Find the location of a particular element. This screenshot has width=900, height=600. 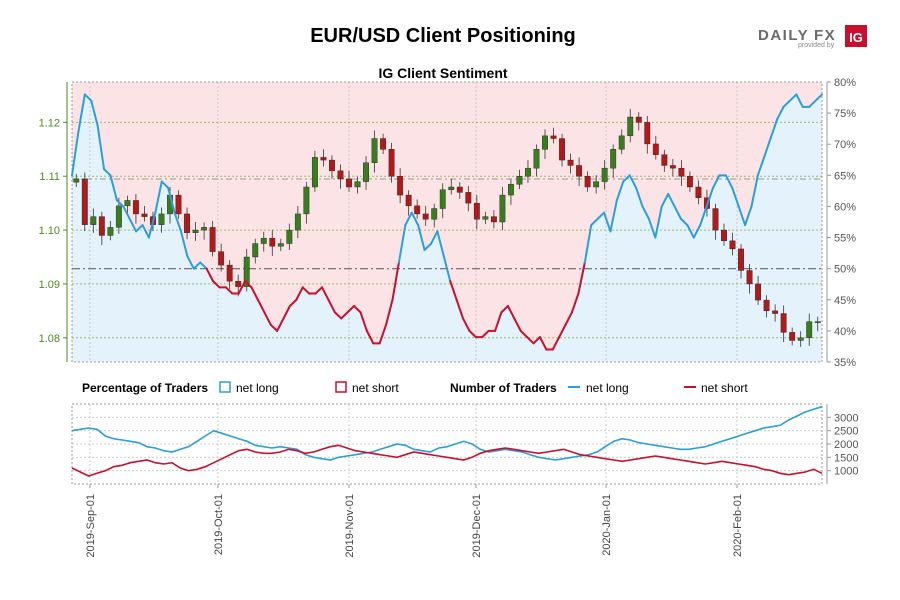

legend-pct-short-label: net short is located at coordinates (375, 388).